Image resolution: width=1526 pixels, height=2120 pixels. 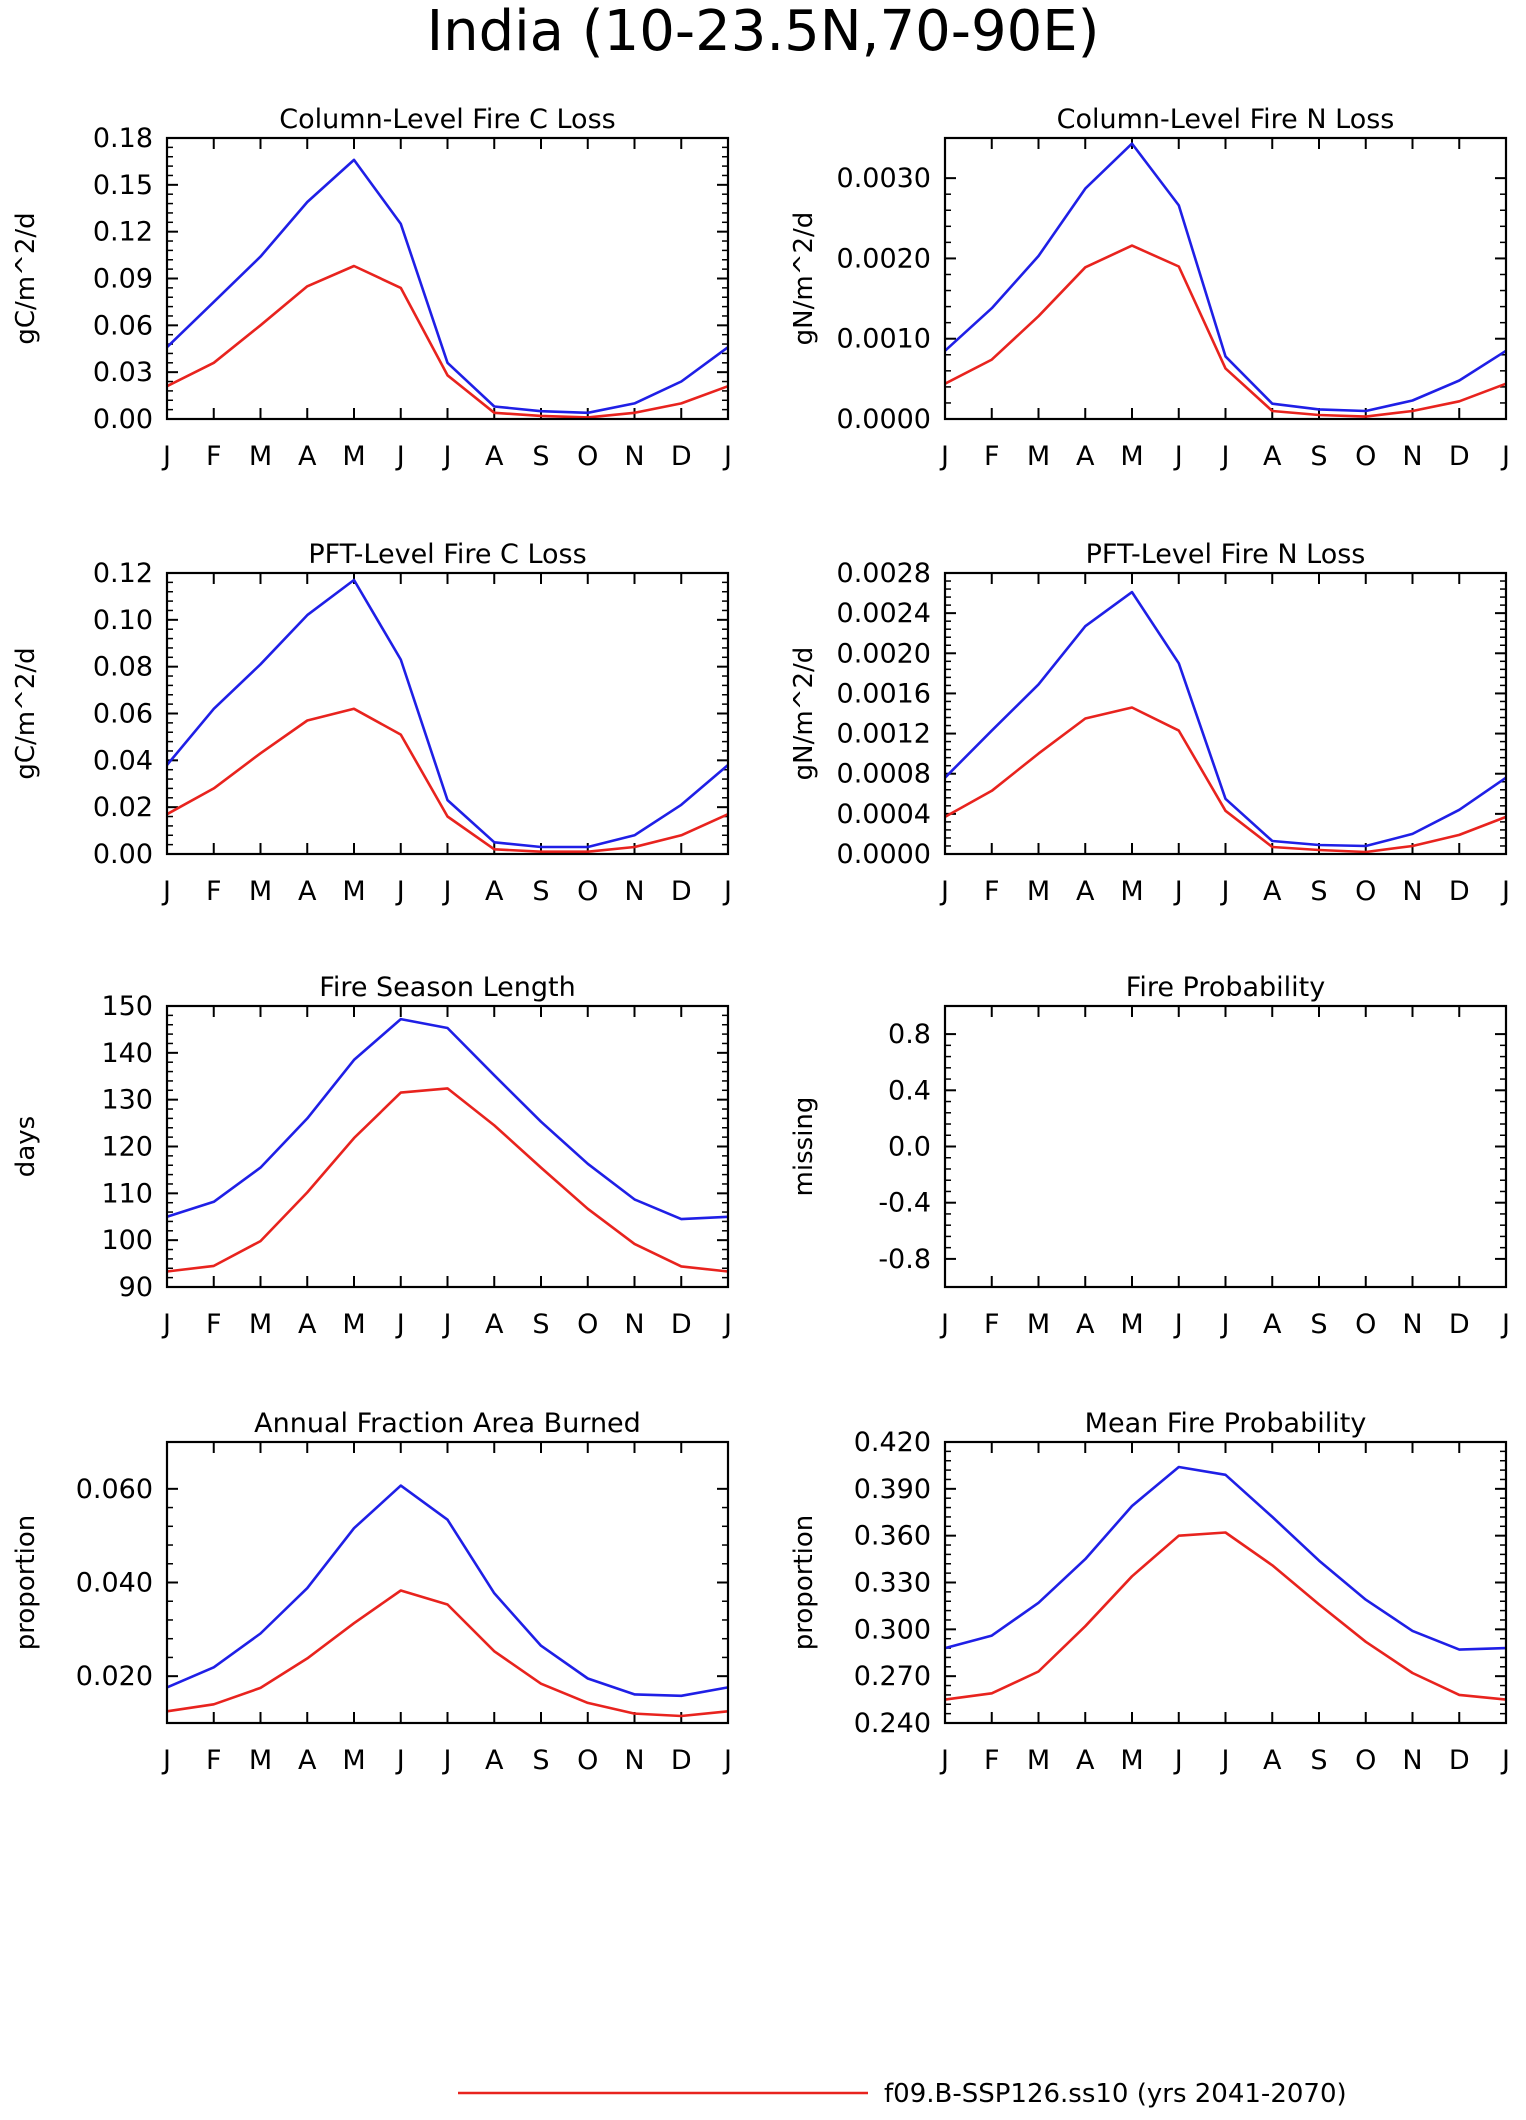 What do you see at coordinates (26, 278) in the screenshot?
I see `y-axis-label: gC/m^2/d` at bounding box center [26, 278].